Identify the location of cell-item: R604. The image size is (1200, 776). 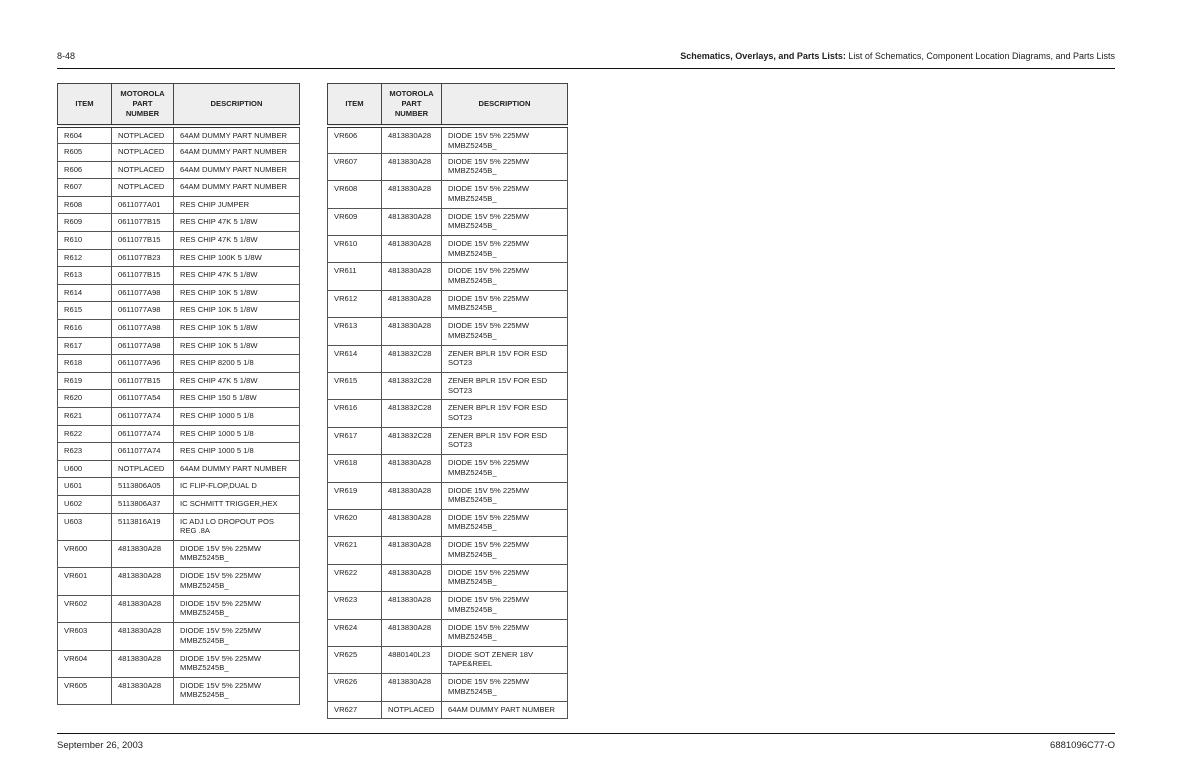
(84, 135).